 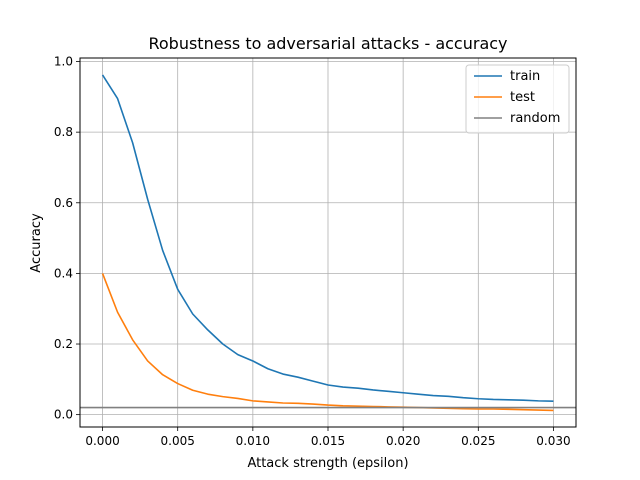 I want to click on x-tick-label: 0.020, so click(x=403, y=441).